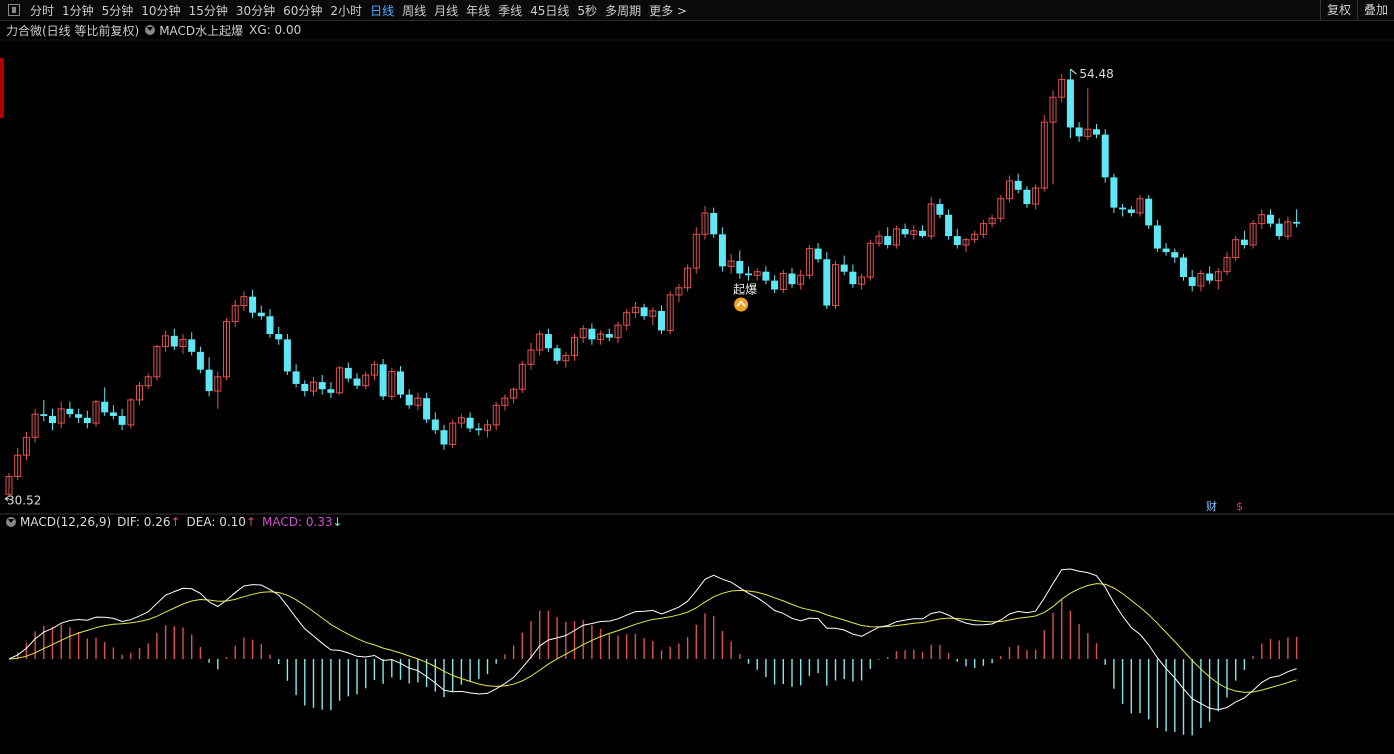 Image resolution: width=1394 pixels, height=754 pixels. Describe the element at coordinates (414, 10) in the screenshot. I see `period-9: 周线` at that location.